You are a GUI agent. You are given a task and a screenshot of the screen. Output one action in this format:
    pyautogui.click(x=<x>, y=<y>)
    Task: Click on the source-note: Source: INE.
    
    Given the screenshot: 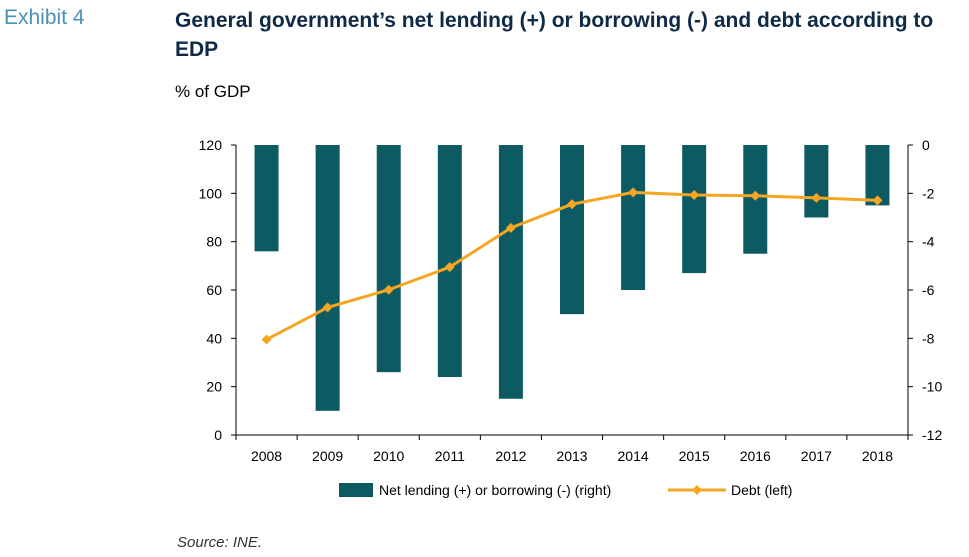 What is the action you would take?
    pyautogui.click(x=220, y=542)
    